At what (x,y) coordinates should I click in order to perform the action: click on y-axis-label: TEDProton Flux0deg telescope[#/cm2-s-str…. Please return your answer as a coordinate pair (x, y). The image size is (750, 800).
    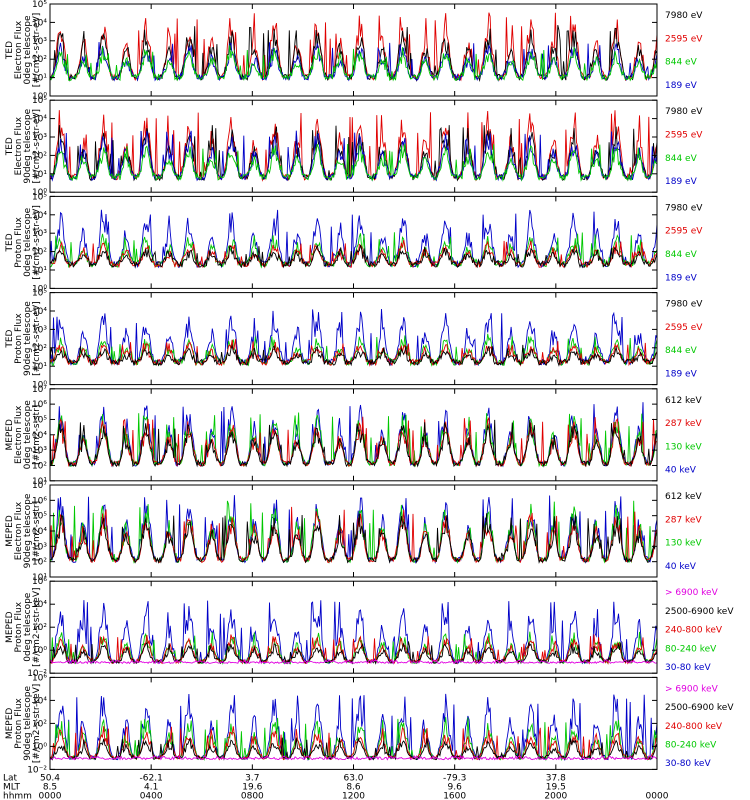
    Looking at the image, I should click on (23, 242).